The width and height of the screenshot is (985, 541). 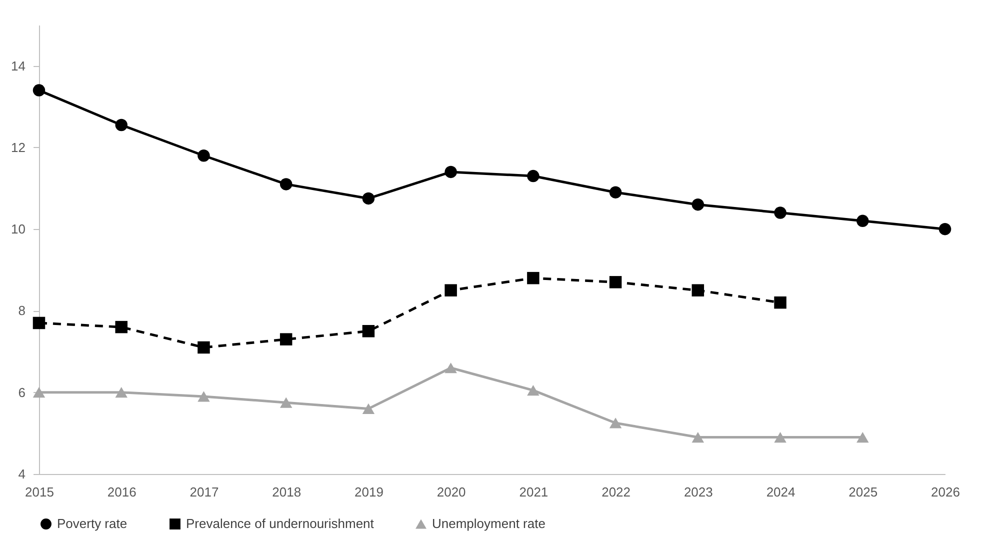 I want to click on legend-label: Unemployment rate, so click(x=489, y=523).